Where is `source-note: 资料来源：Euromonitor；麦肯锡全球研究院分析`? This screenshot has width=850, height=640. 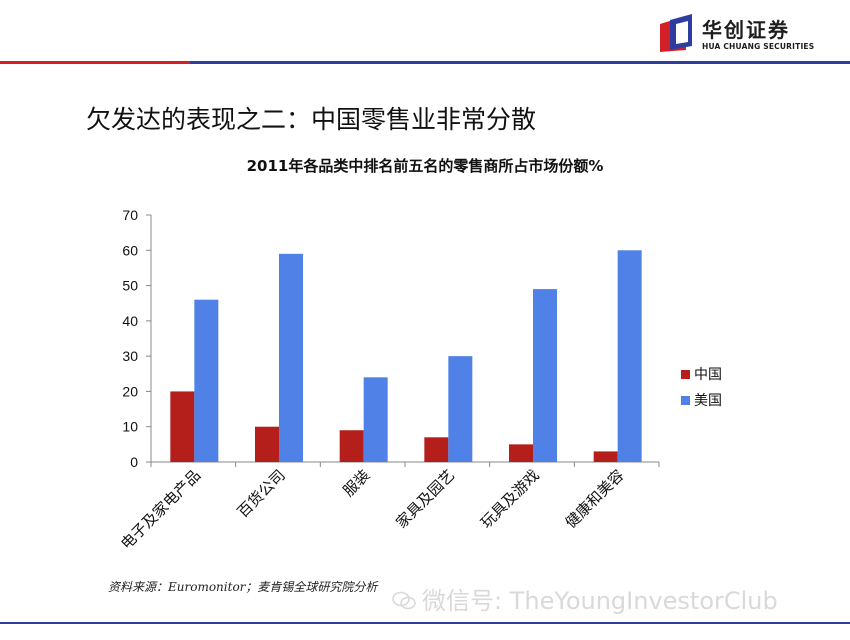
source-note: 资料来源：Euromonitor；麦肯锡全球研究院分析 is located at coordinates (243, 587).